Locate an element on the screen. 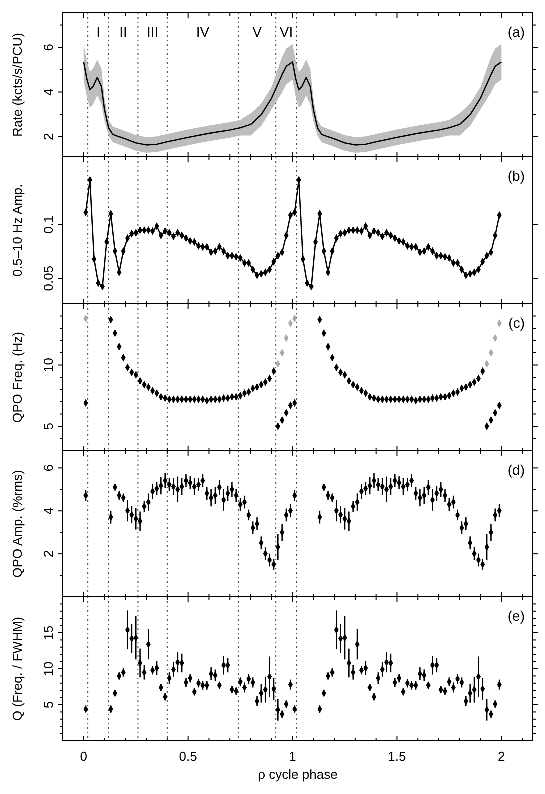 This screenshot has width=545, height=794. x-axis-title: ρ cycle phase is located at coordinates (298, 774).